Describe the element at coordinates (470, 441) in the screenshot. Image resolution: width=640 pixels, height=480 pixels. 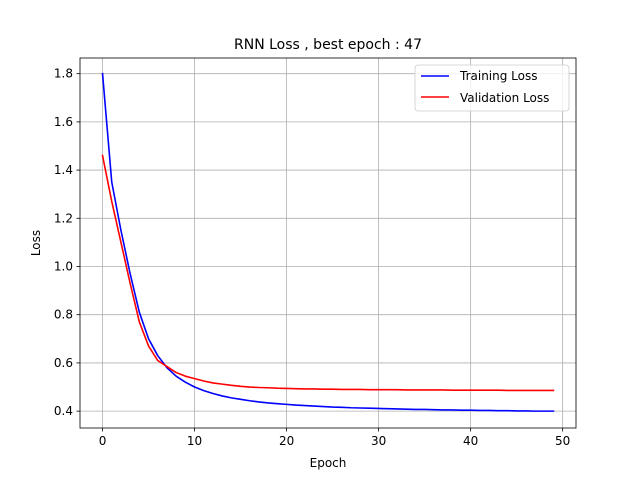
I see `x-tick-label: 40` at that location.